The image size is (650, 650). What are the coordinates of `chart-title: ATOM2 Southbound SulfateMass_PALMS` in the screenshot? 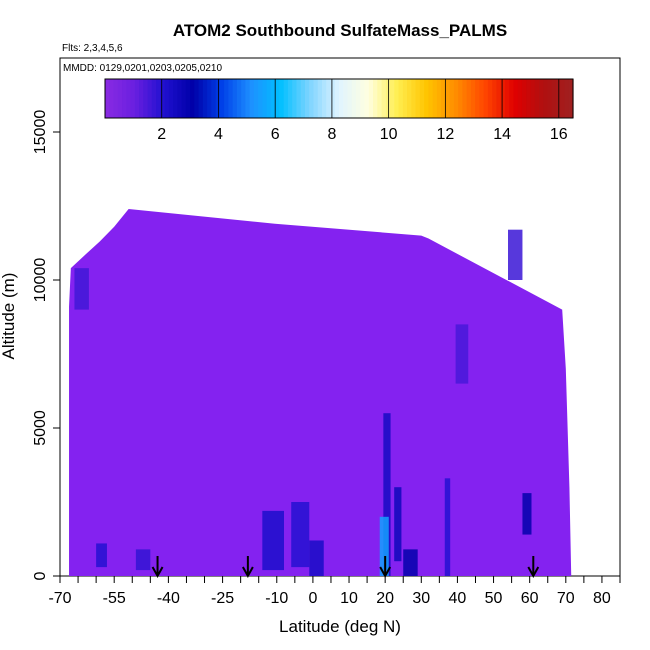 It's located at (340, 30).